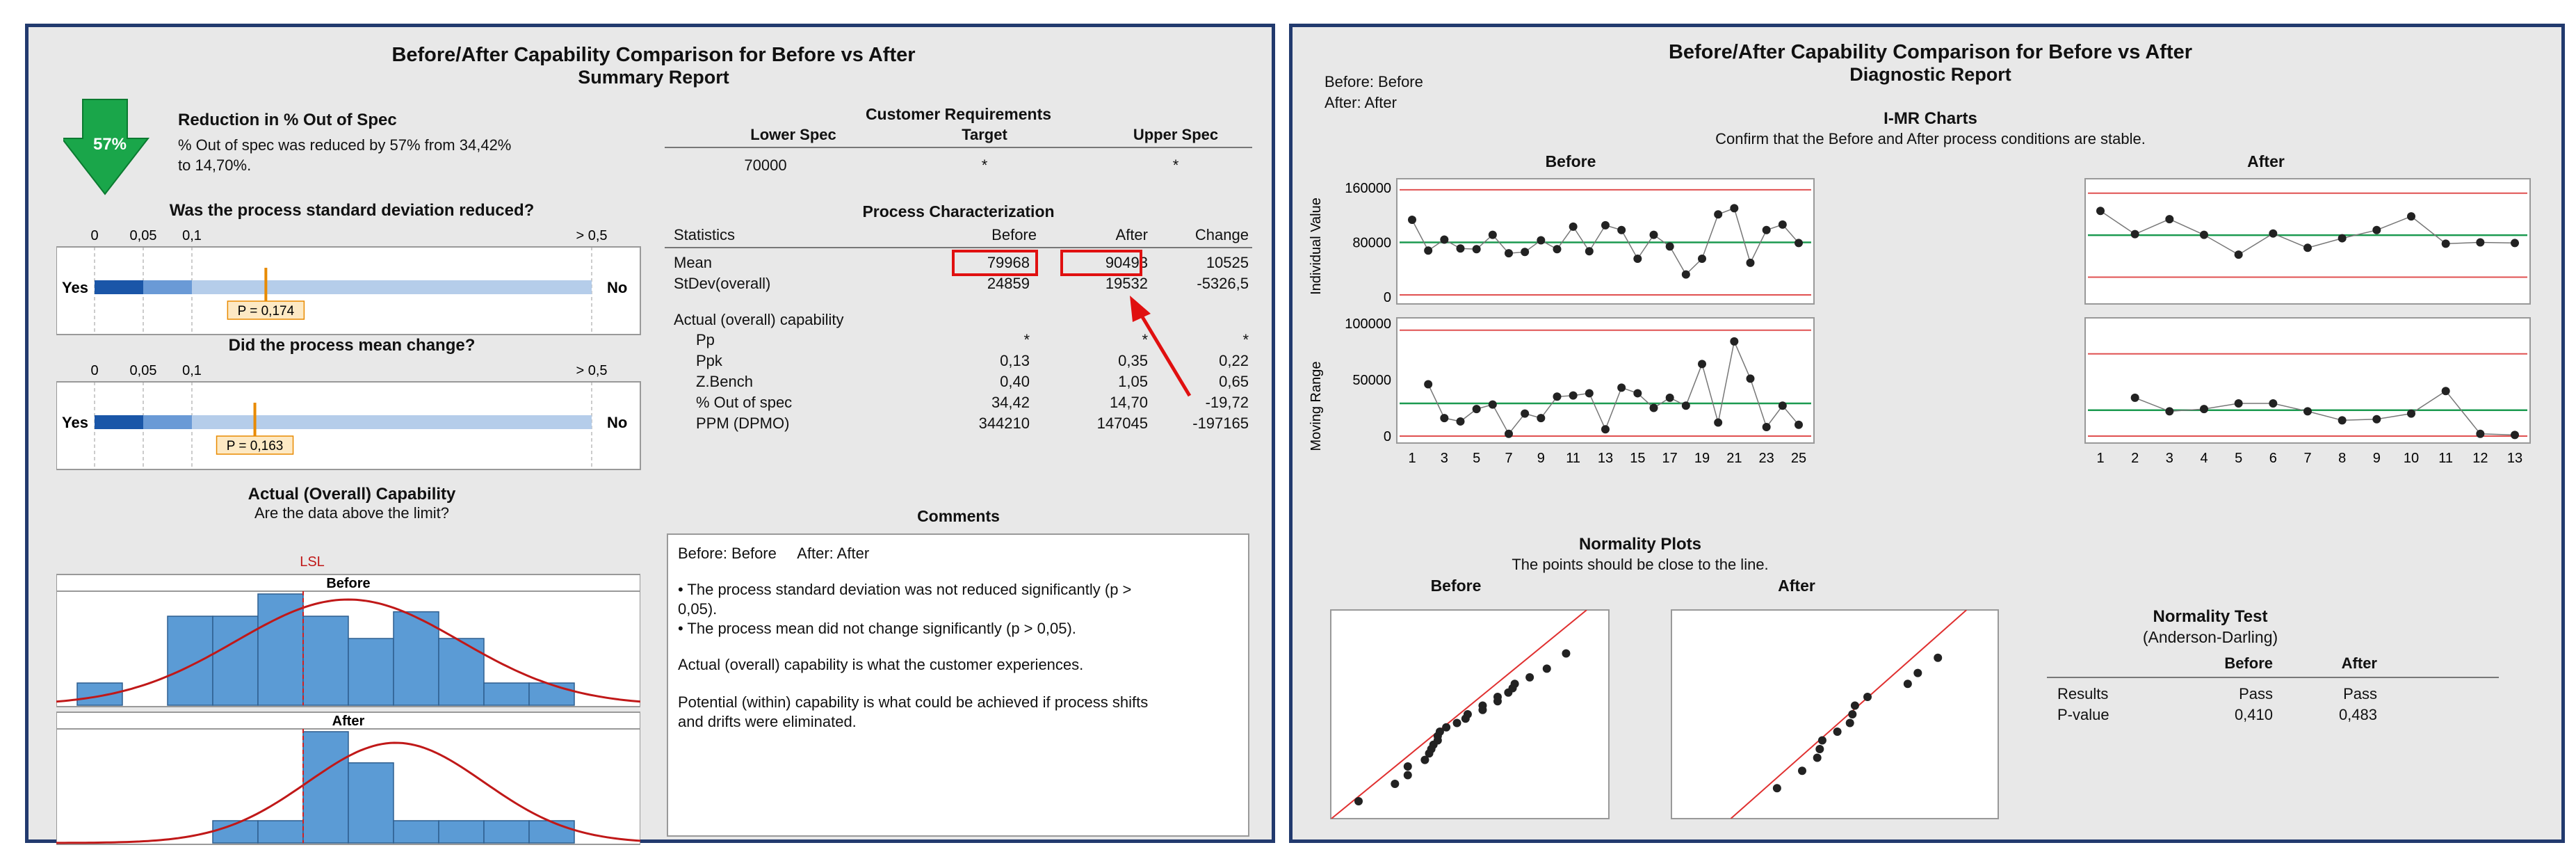 The width and height of the screenshot is (2576, 868). Describe the element at coordinates (266, 311) in the screenshot. I see `stdev-p-label: P = 0,174` at that location.